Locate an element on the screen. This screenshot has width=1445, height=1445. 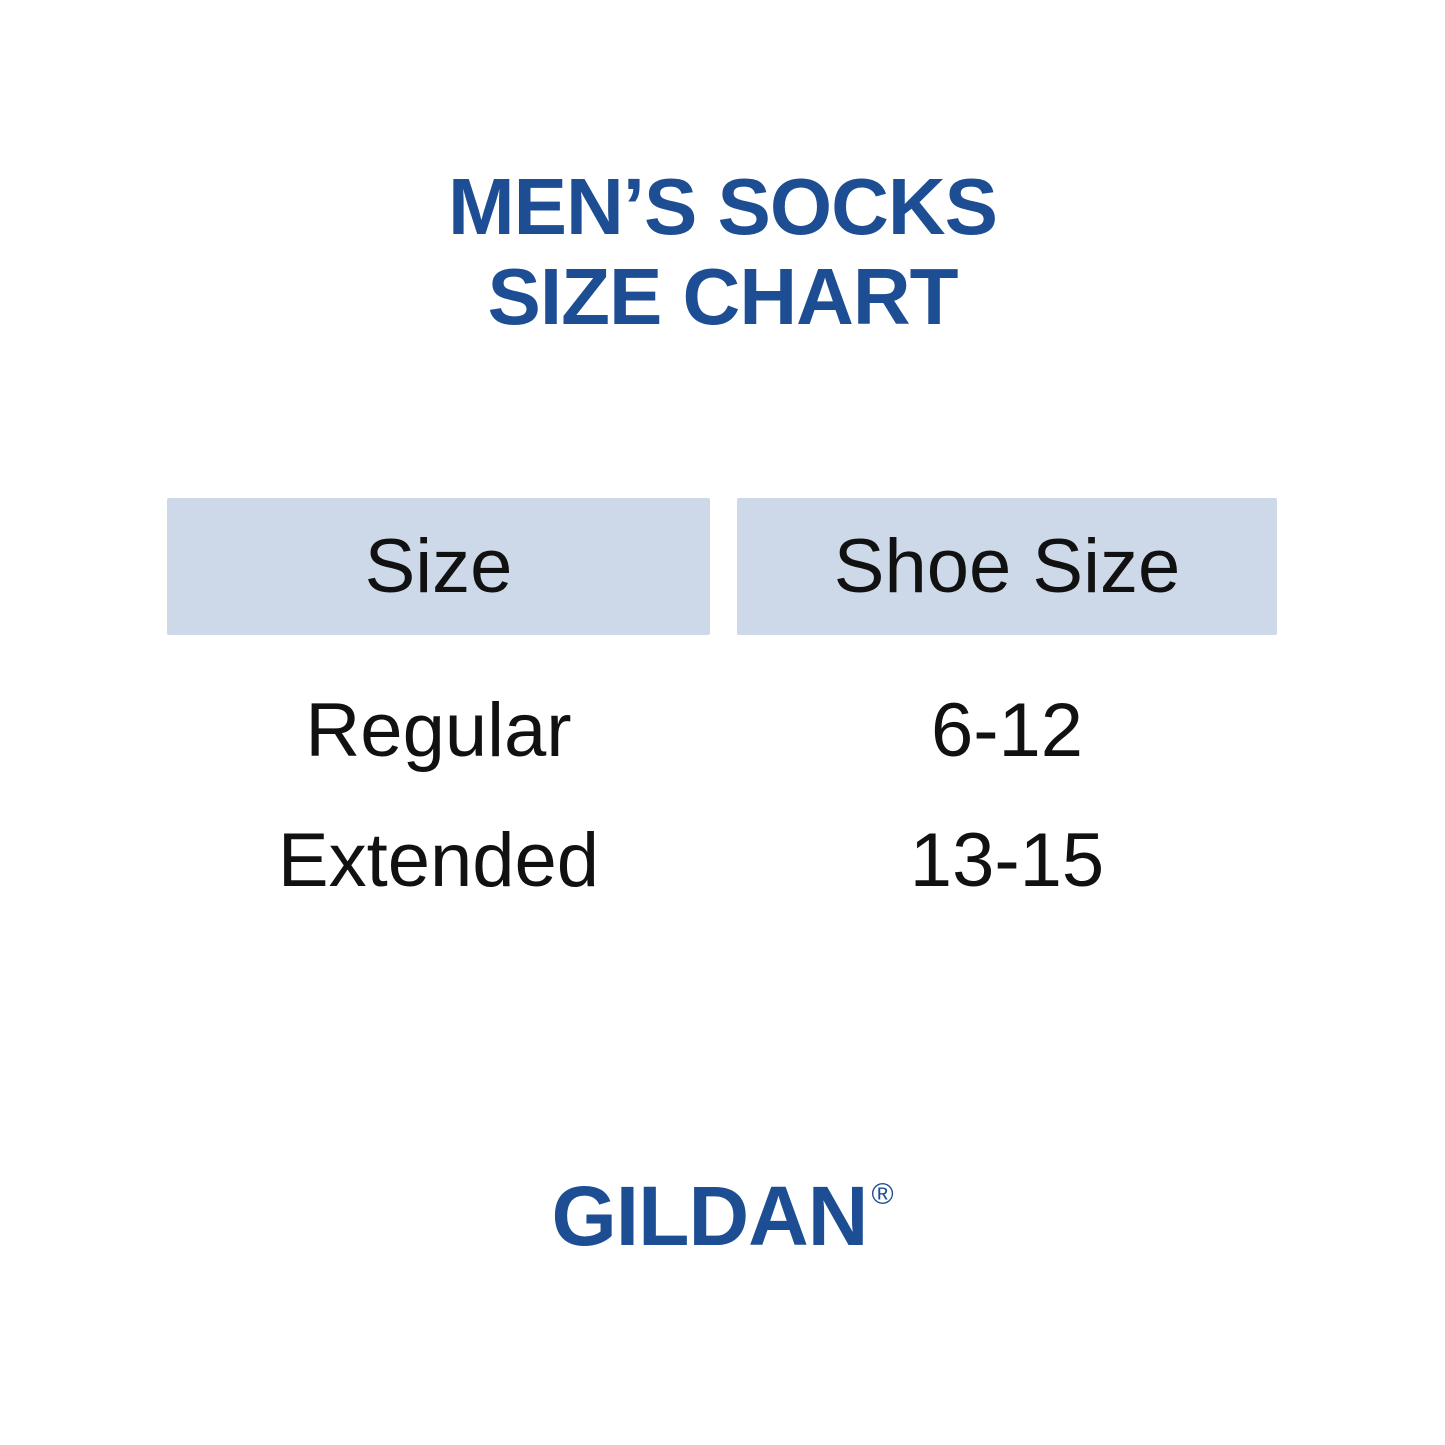
table-row: Extended 13-15 is located at coordinates (722, 860).